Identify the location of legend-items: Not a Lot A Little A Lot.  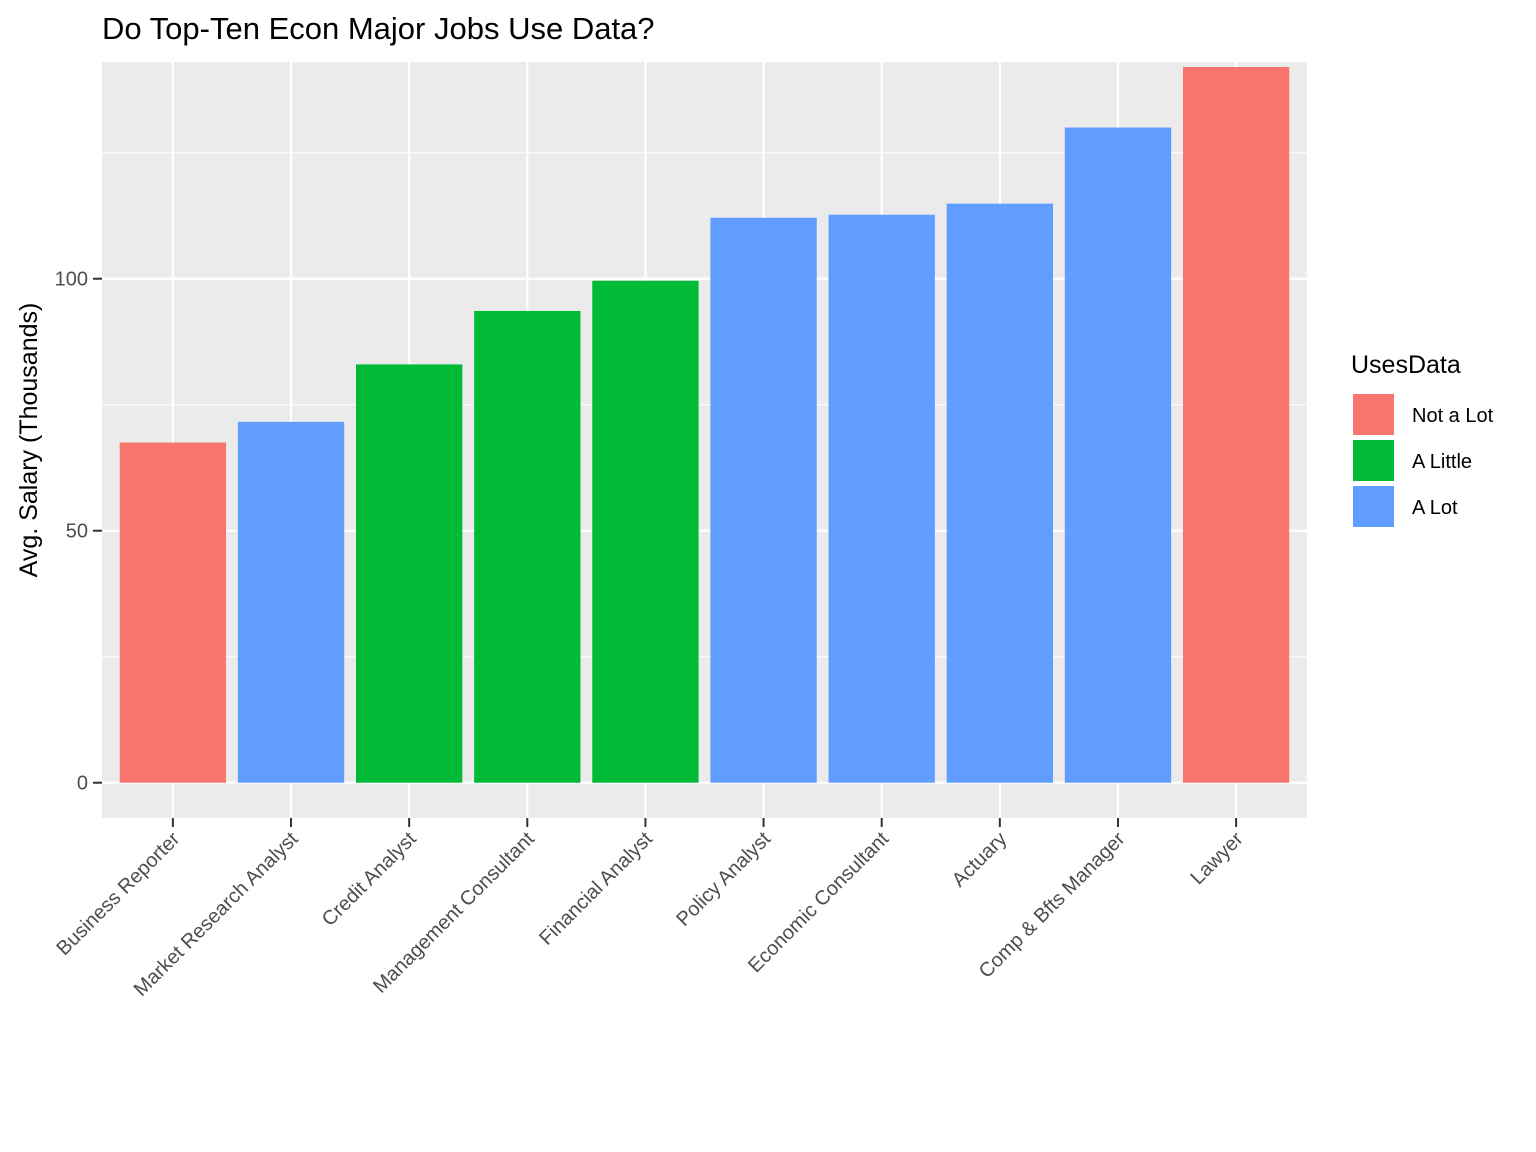
(1422, 460).